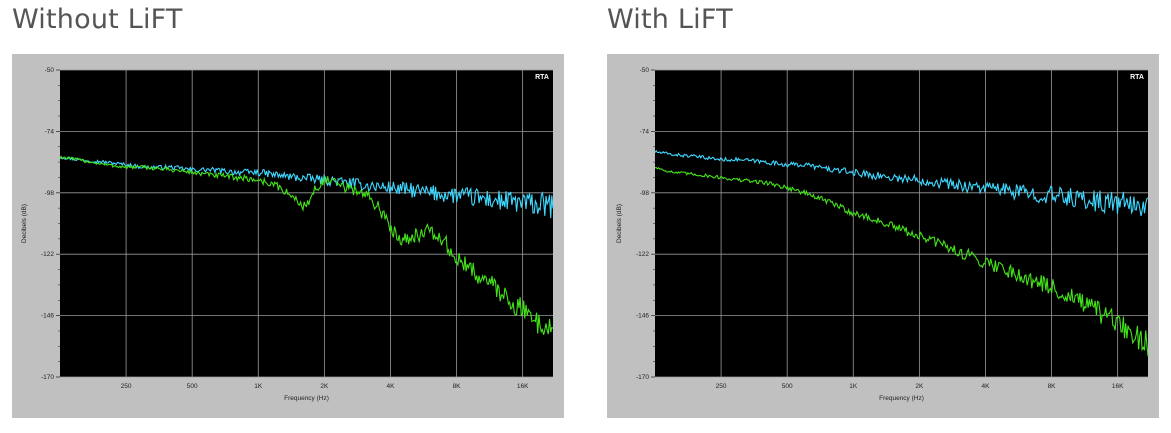  I want to click on panel-title: Without LiFT, so click(97, 19).